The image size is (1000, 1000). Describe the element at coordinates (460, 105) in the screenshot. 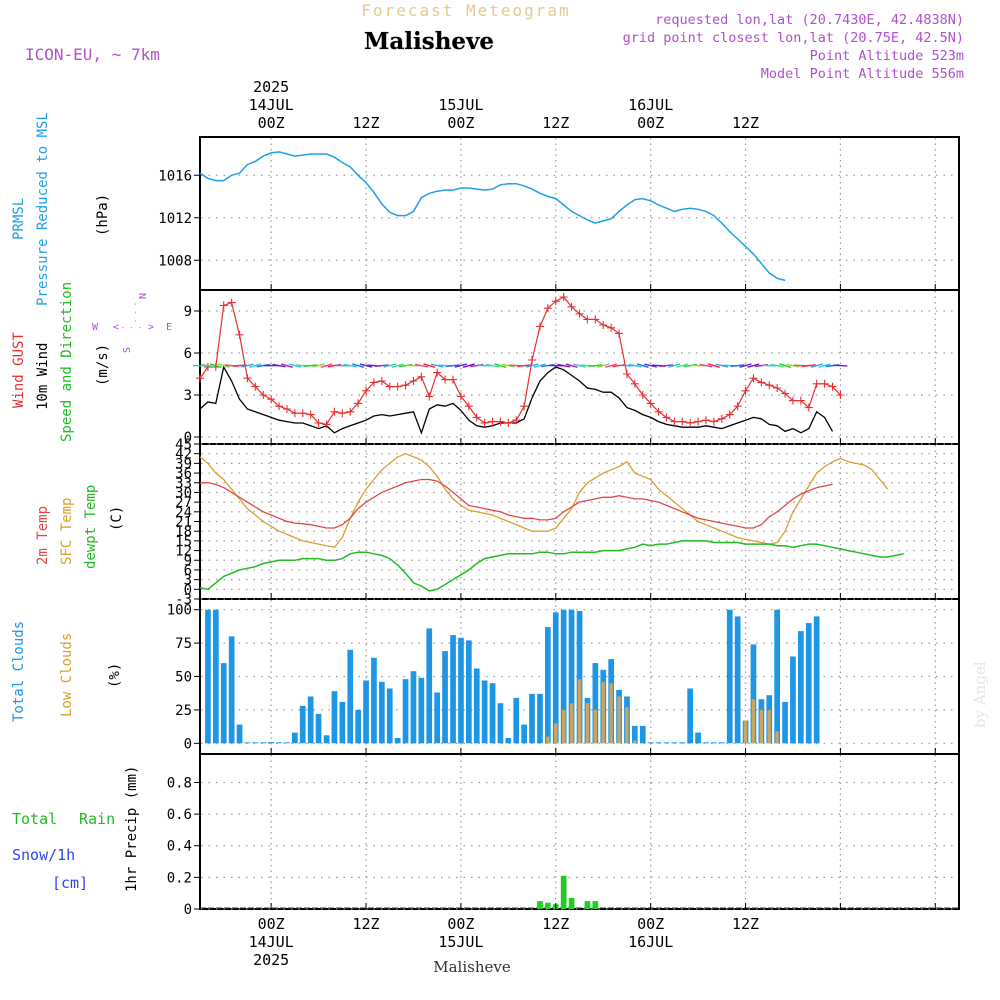

I see `top-time-label: 15JUL` at that location.